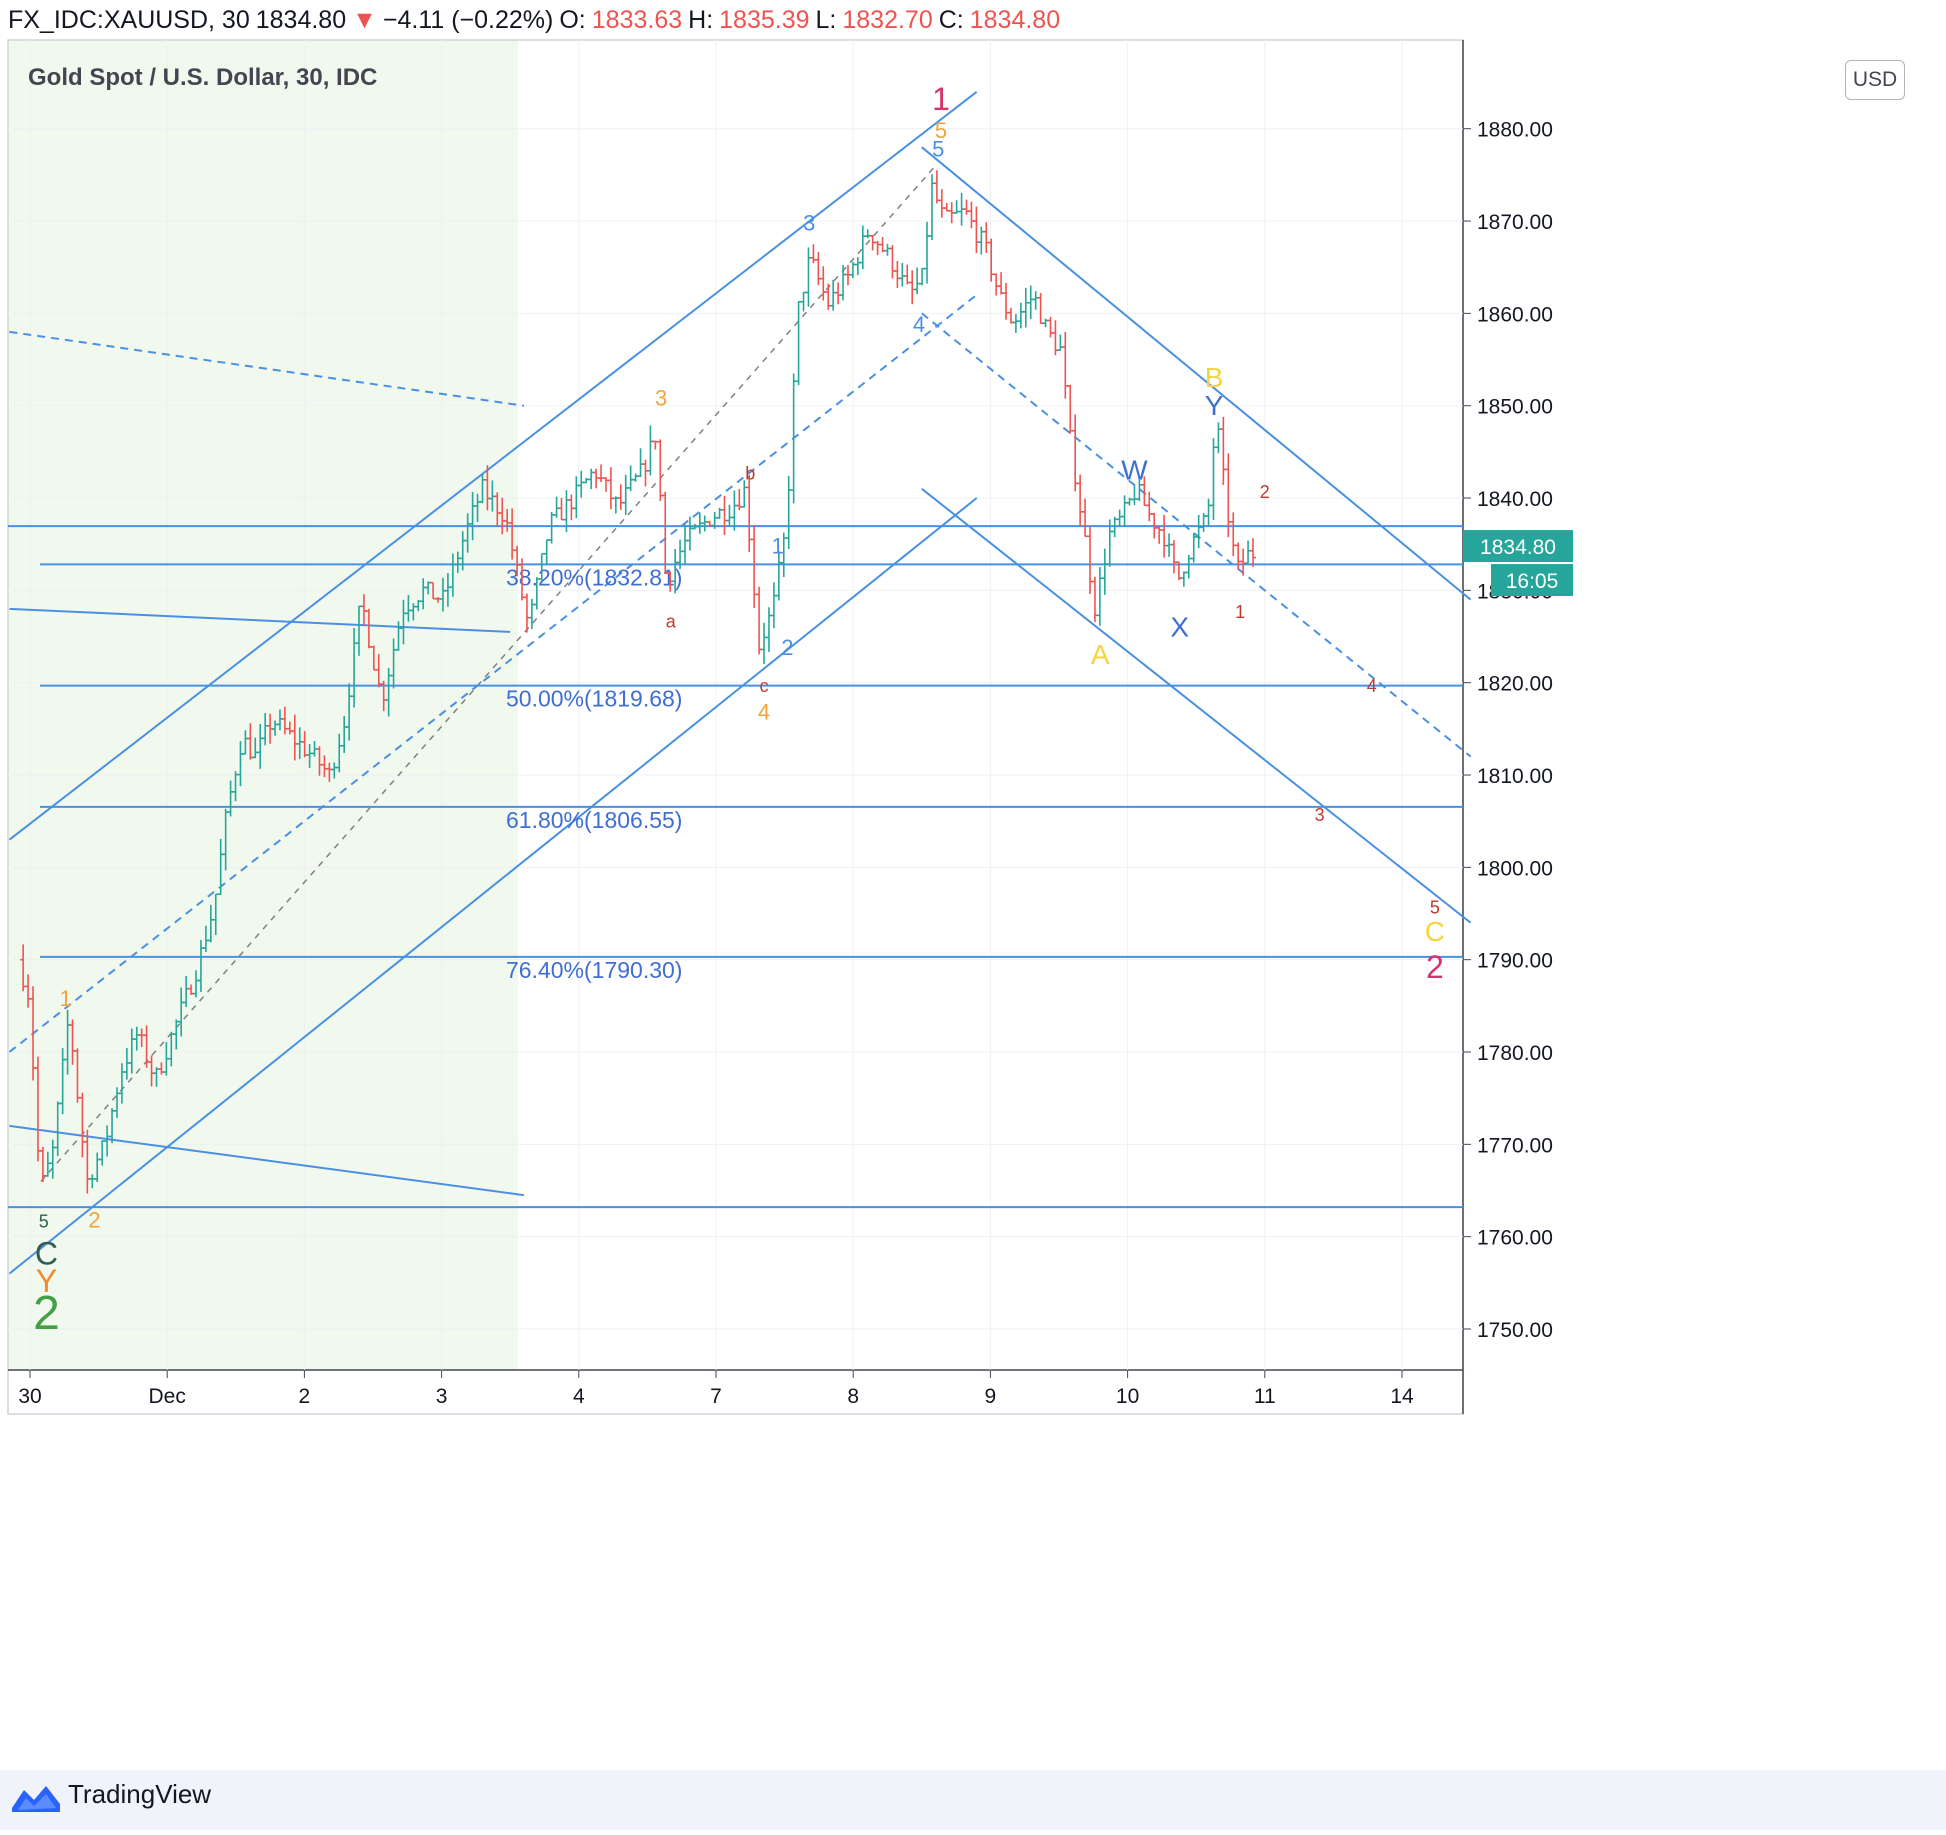 This screenshot has height=1835, width=1946. Describe the element at coordinates (167, 1396) in the screenshot. I see `time-tick-label: Dec` at that location.